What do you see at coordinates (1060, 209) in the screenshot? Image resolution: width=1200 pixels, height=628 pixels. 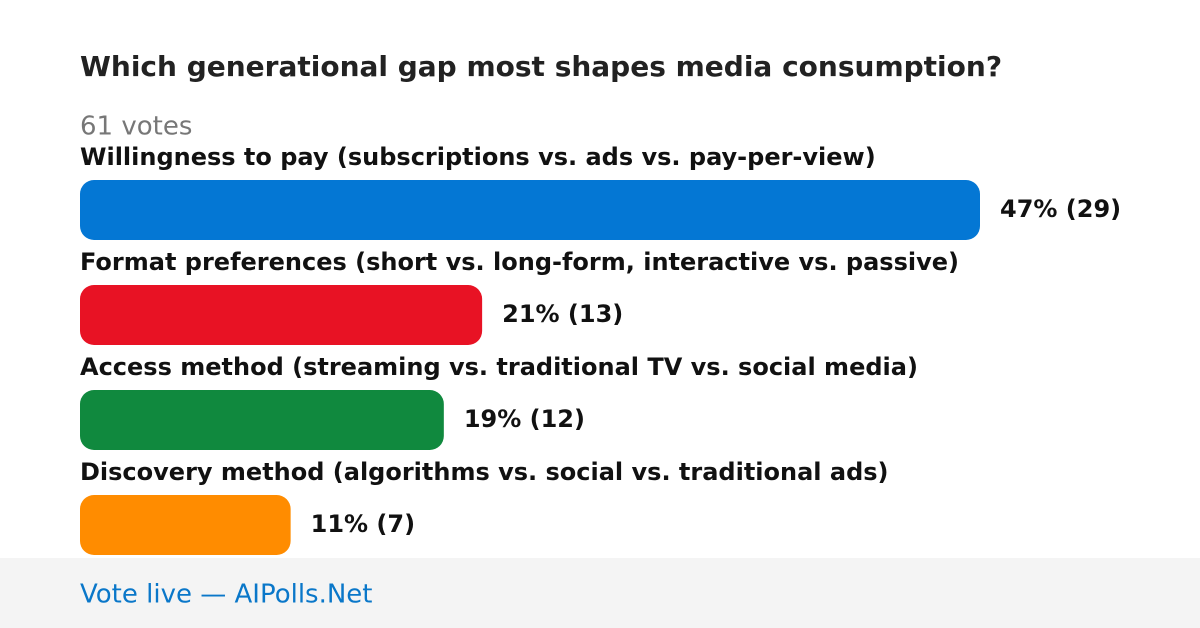 I see `value-label: 47% (29)` at bounding box center [1060, 209].